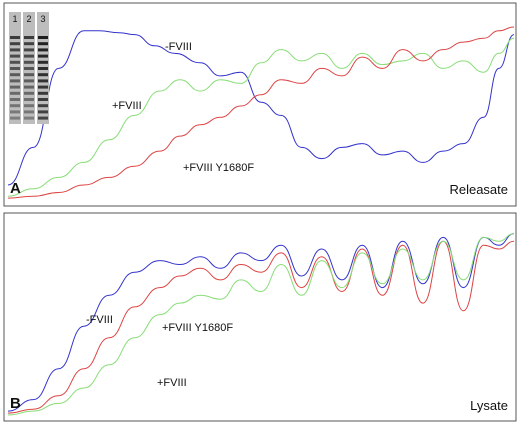  I want to click on panel-a-title: Releasate, so click(478, 189).